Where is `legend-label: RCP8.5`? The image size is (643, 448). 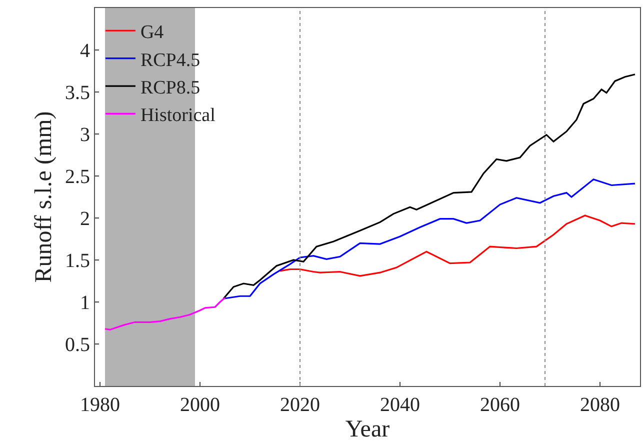
legend-label: RCP8.5 is located at coordinates (170, 87).